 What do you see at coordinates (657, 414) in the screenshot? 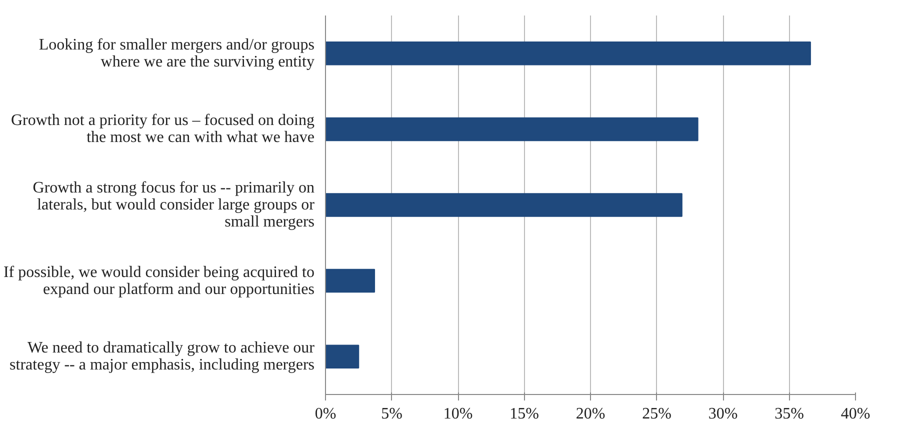
I see `x-tick-label: 25%` at bounding box center [657, 414].